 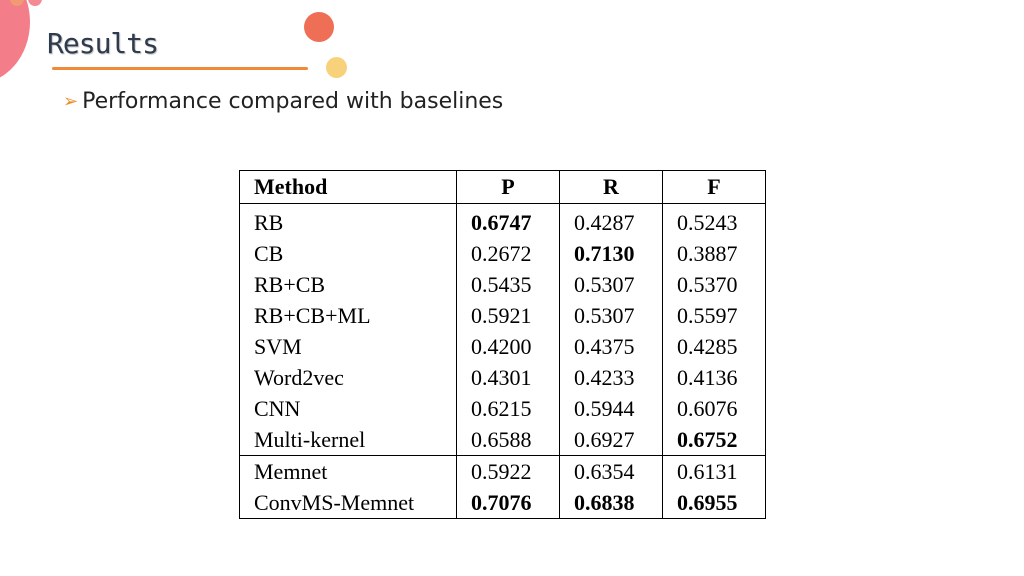 I want to click on header-method: Method, so click(x=348, y=187).